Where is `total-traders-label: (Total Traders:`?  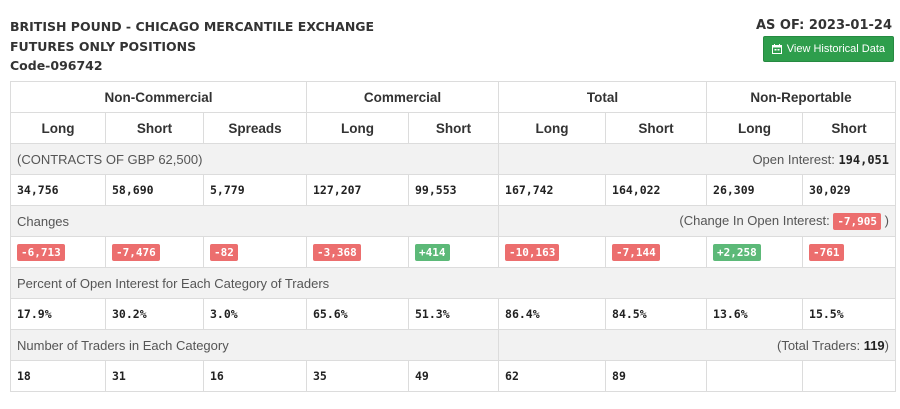
total-traders-label: (Total Traders: is located at coordinates (820, 345).